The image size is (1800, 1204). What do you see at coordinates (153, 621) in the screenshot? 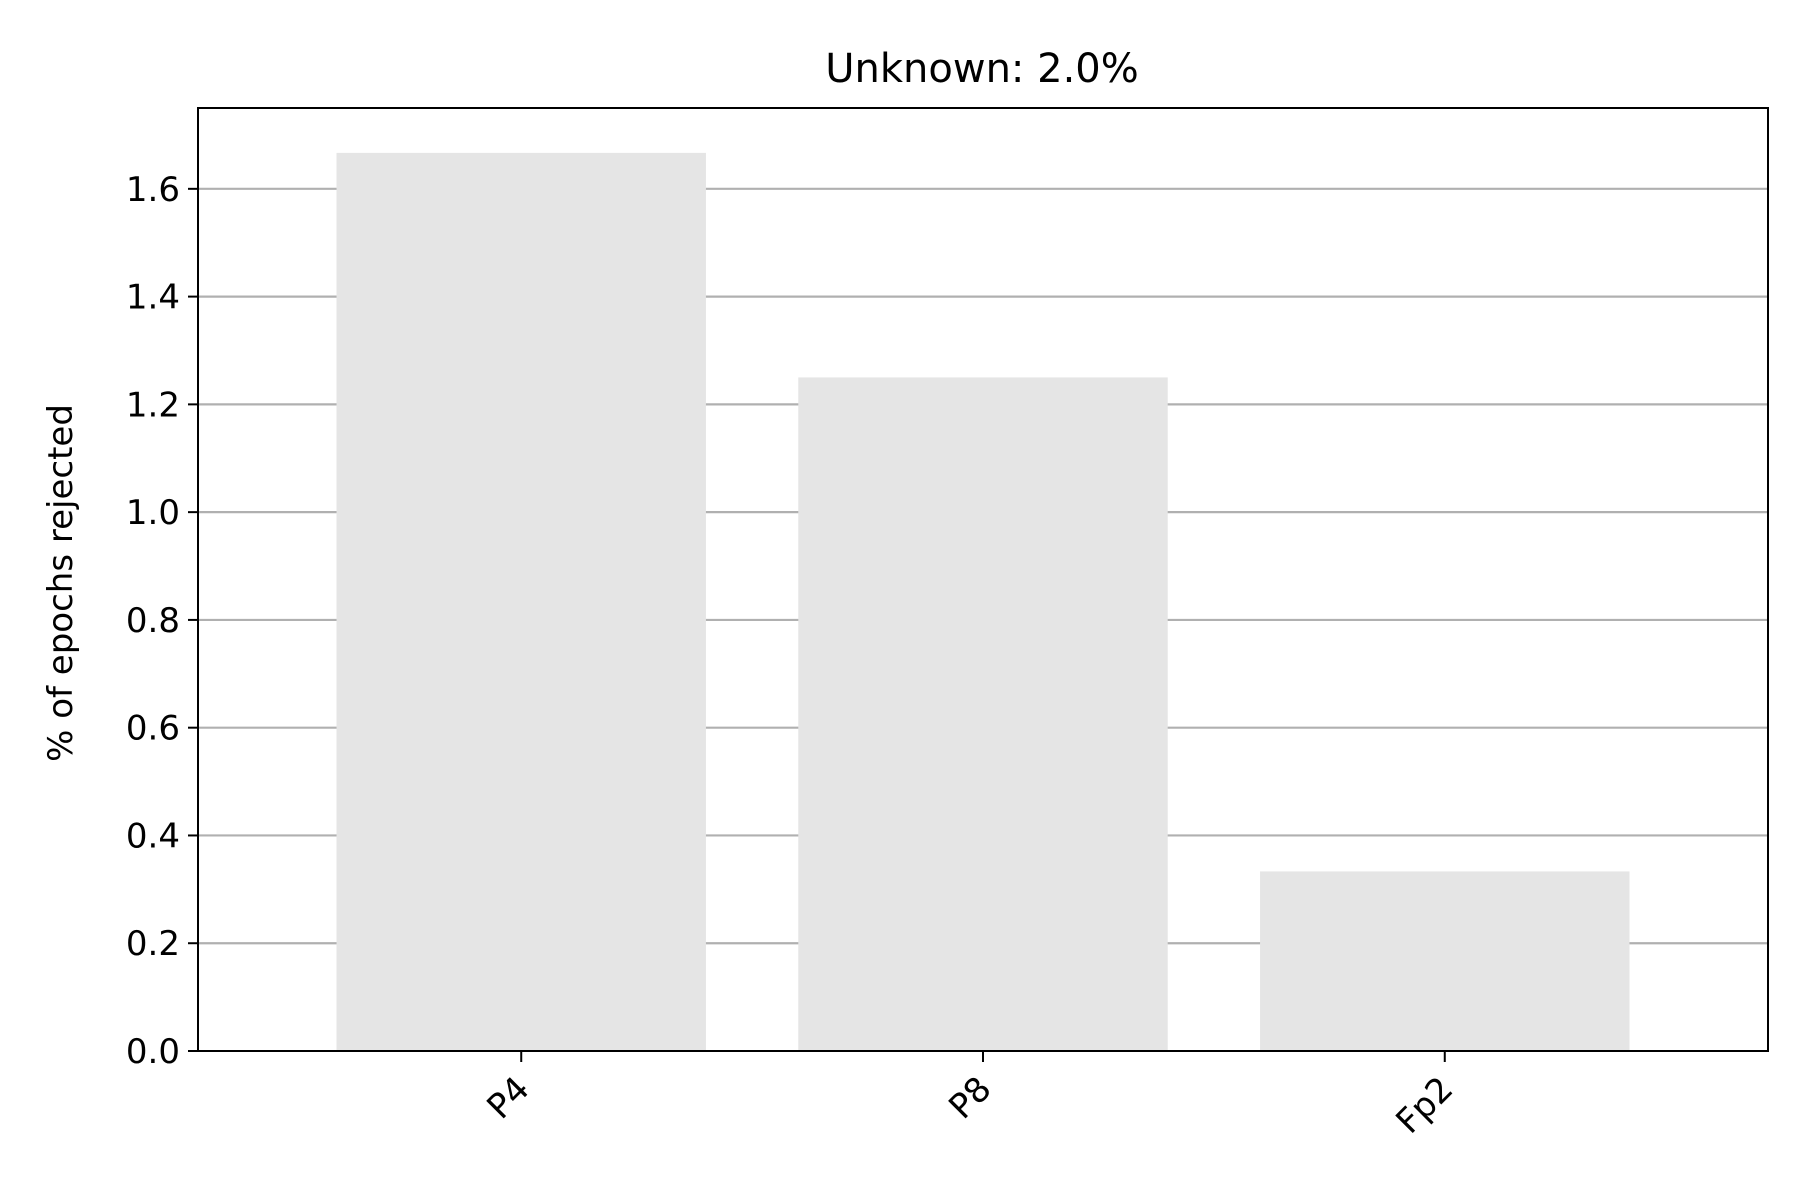
I see `y-tick-label: 0.8` at bounding box center [153, 621].